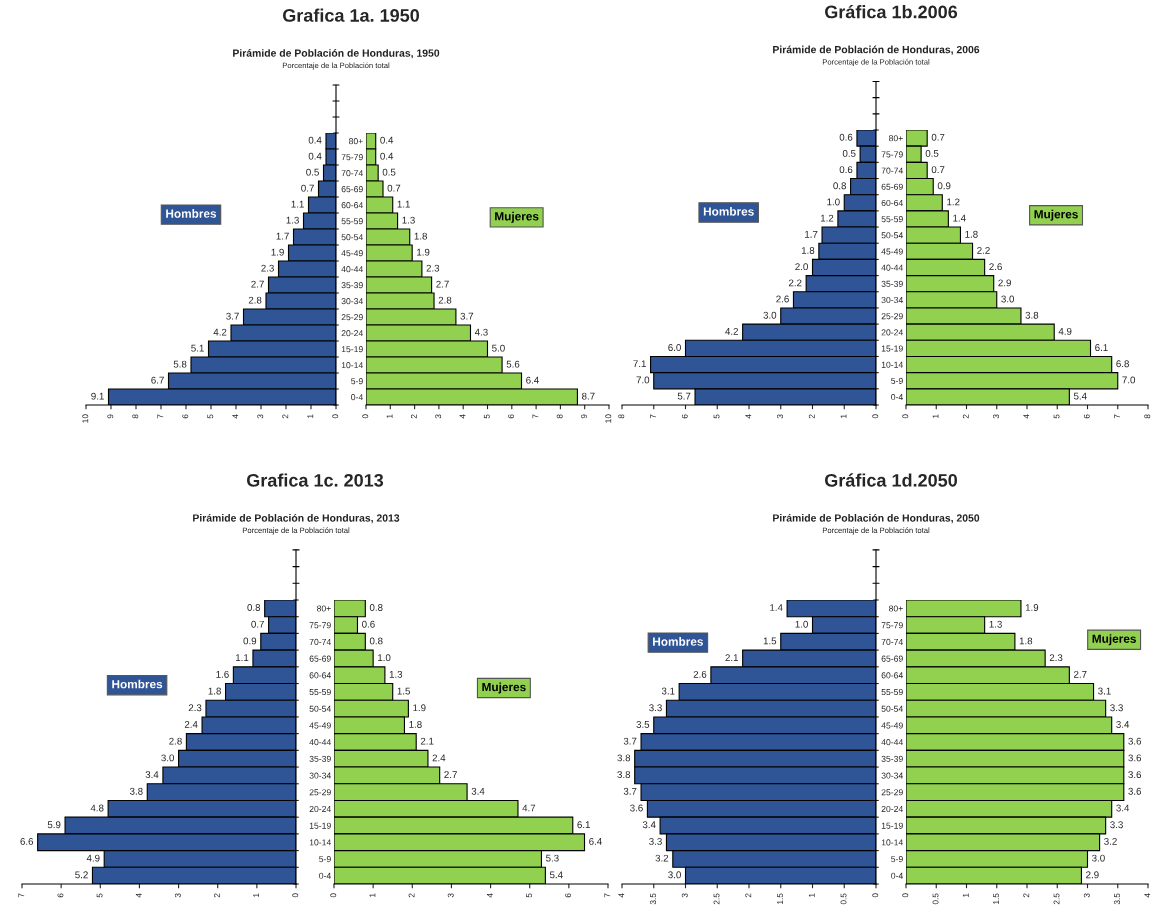 This screenshot has width=1156, height=920. I want to click on x-tick-label: 0.5, so click(843, 899).